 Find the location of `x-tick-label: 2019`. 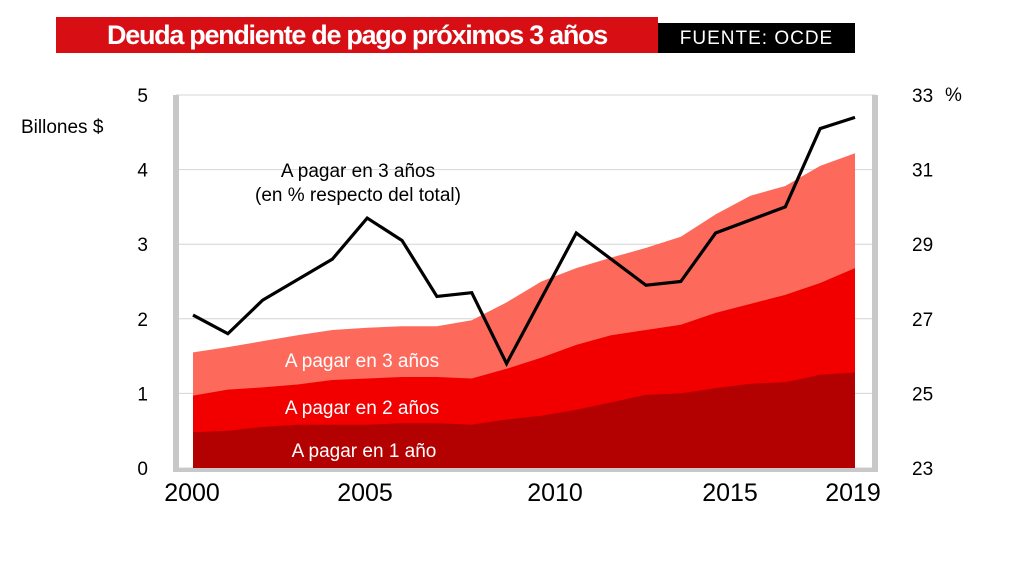

x-tick-label: 2019 is located at coordinates (853, 493).